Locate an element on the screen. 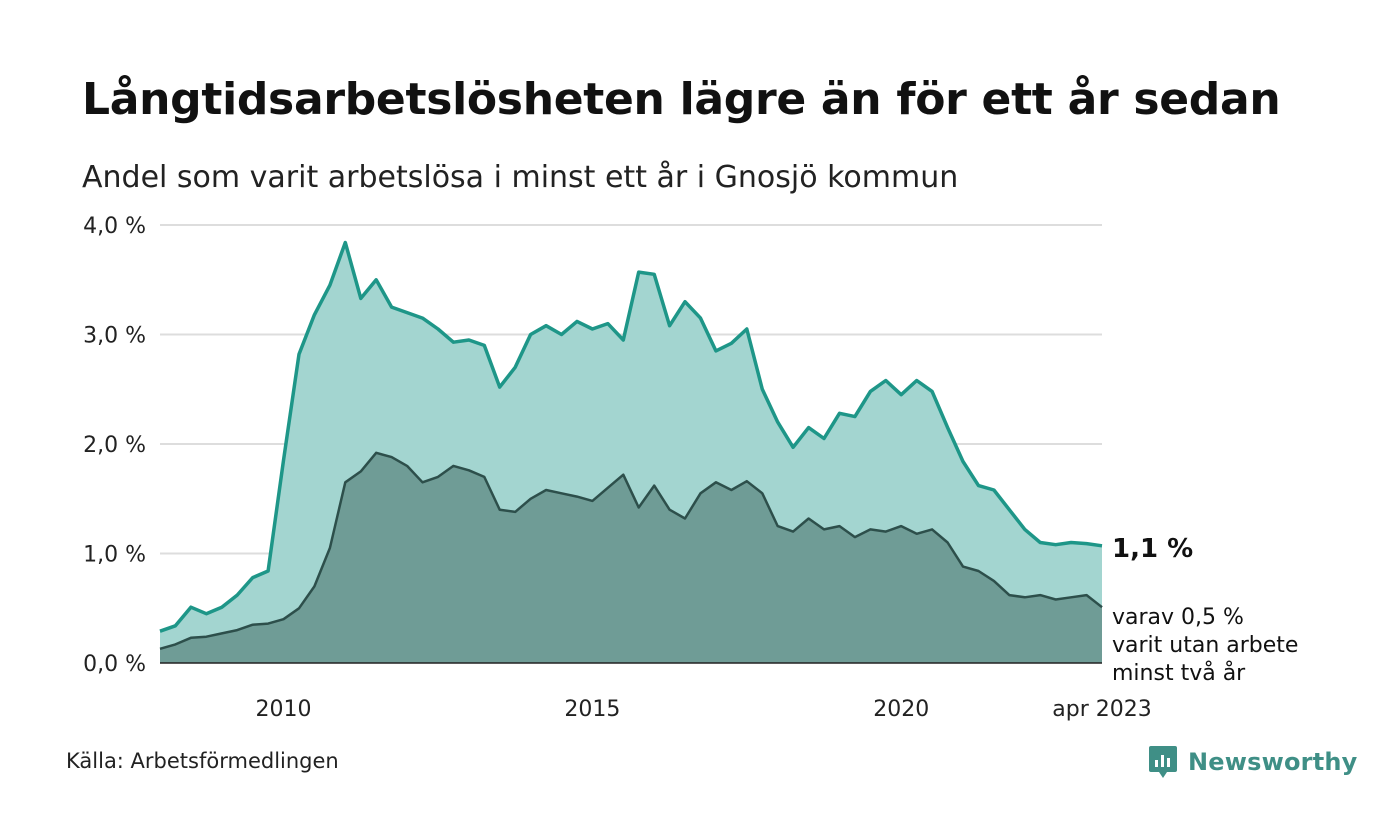  y-tick-label: 0,0 % is located at coordinates (114, 664).